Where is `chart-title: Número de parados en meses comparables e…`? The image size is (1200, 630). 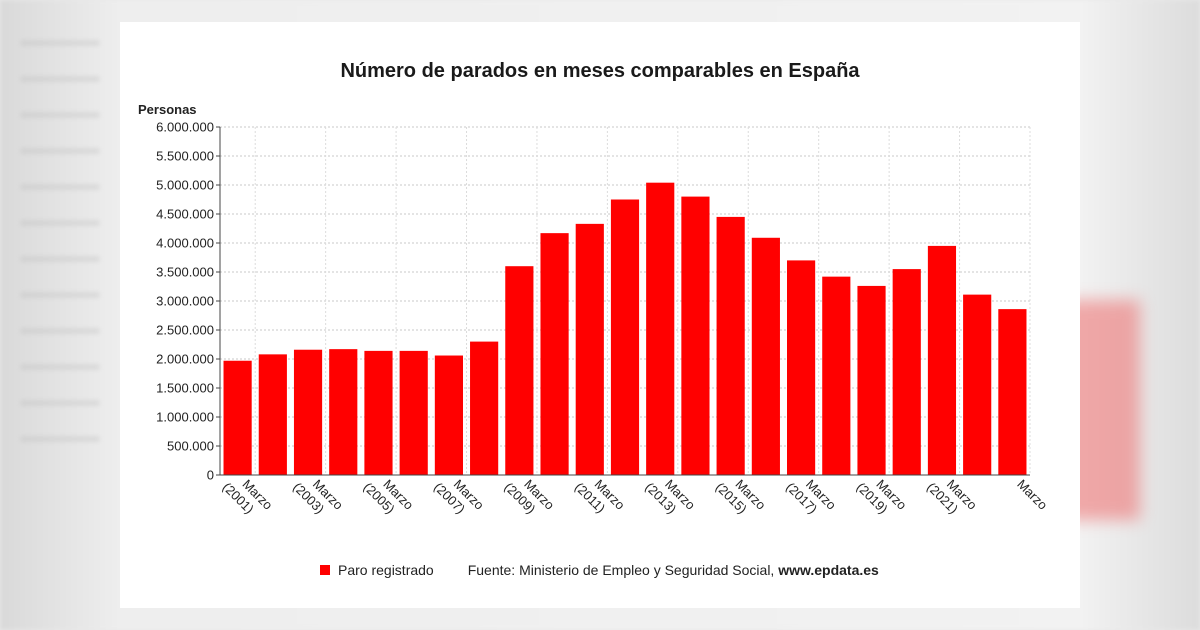 chart-title: Número de parados en meses comparables e… is located at coordinates (600, 71).